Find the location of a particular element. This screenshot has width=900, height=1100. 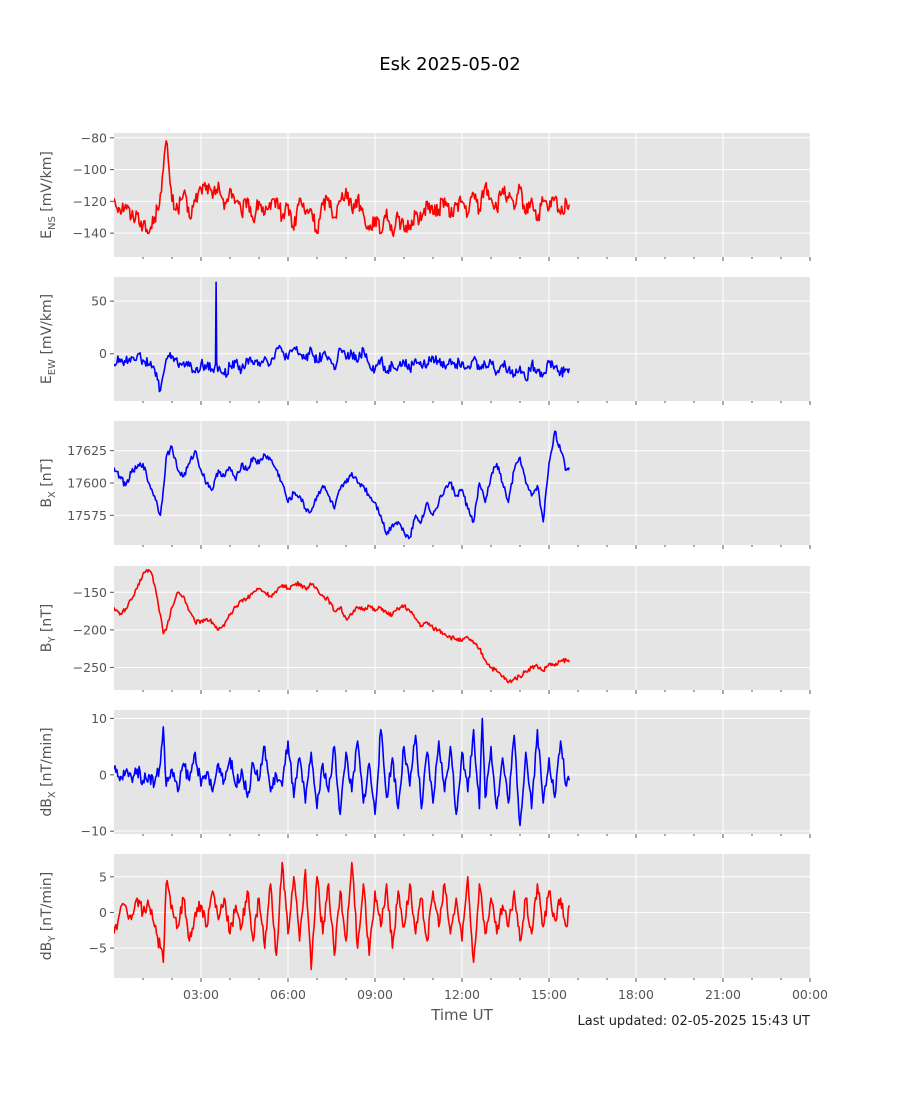

x-axis-label: Time UT is located at coordinates (461, 1015).